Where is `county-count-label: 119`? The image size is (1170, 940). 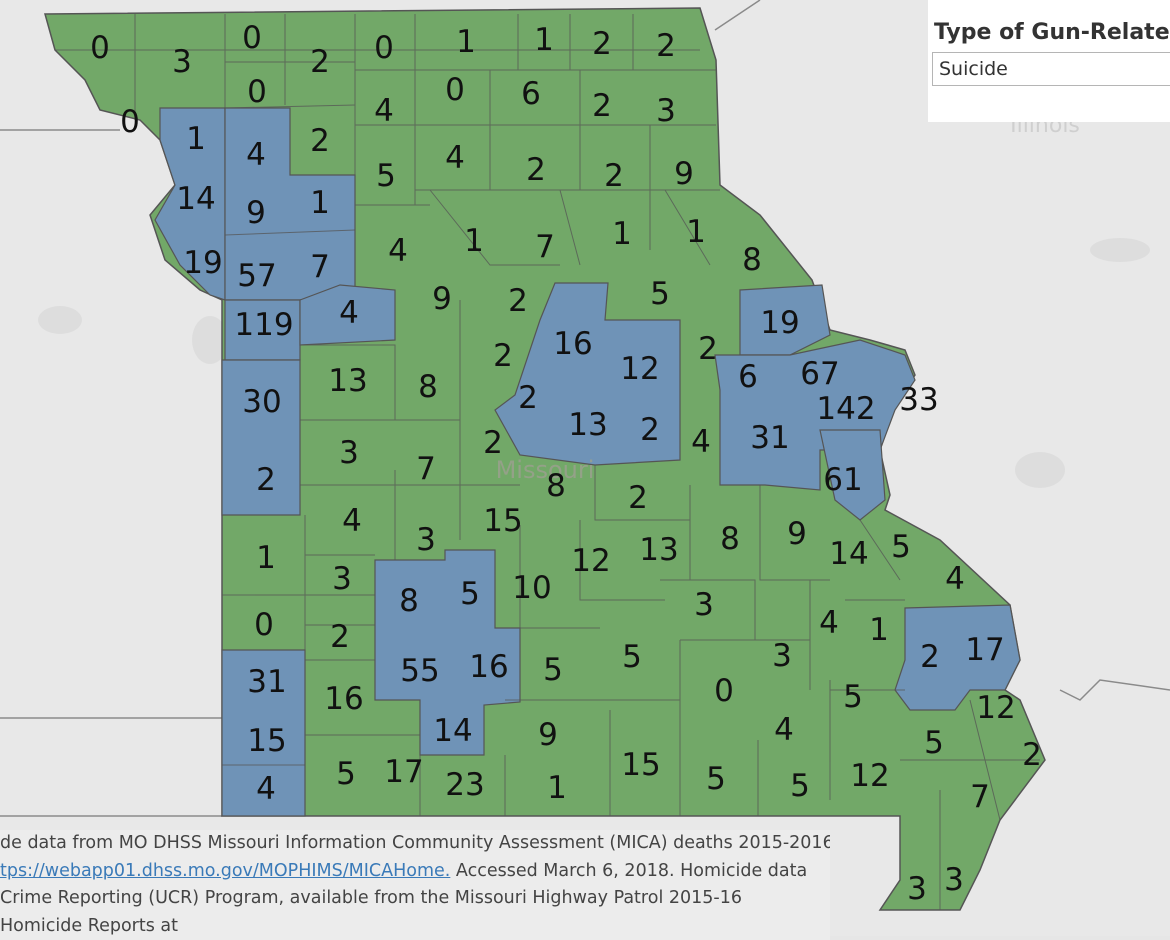 county-count-label: 119 is located at coordinates (263, 325).